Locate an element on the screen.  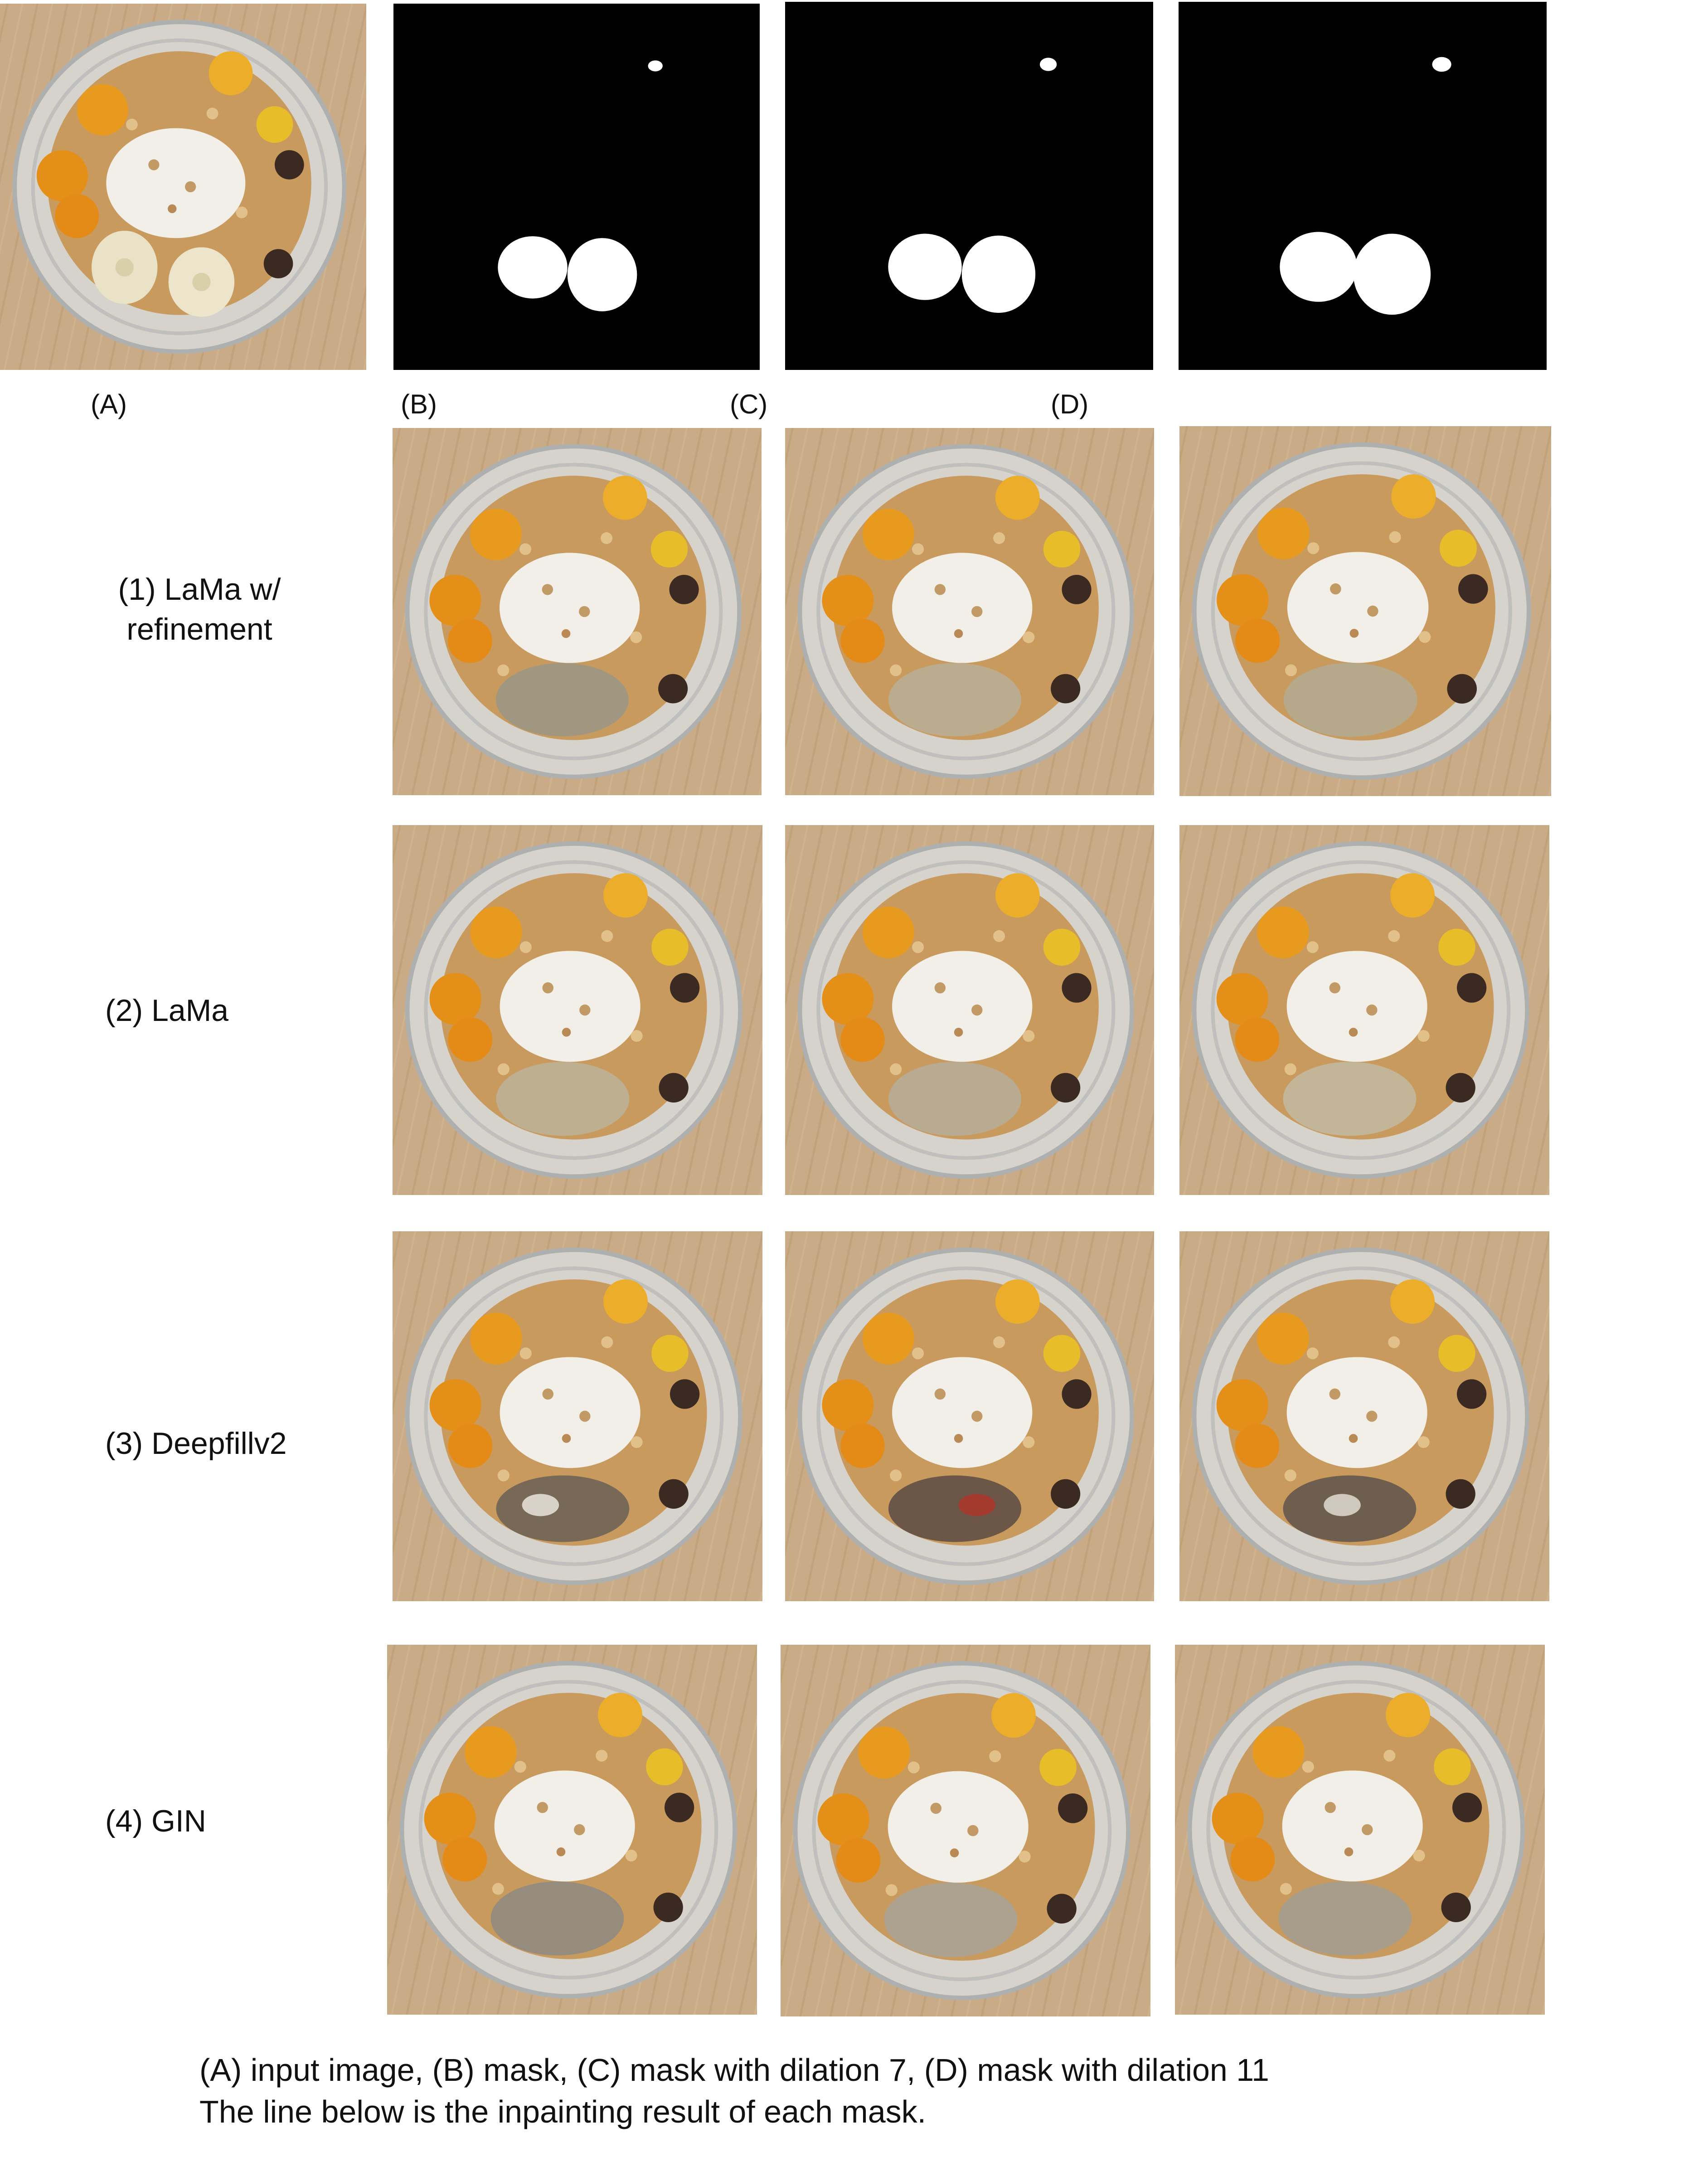
result-lama-mask is located at coordinates (577, 1010).